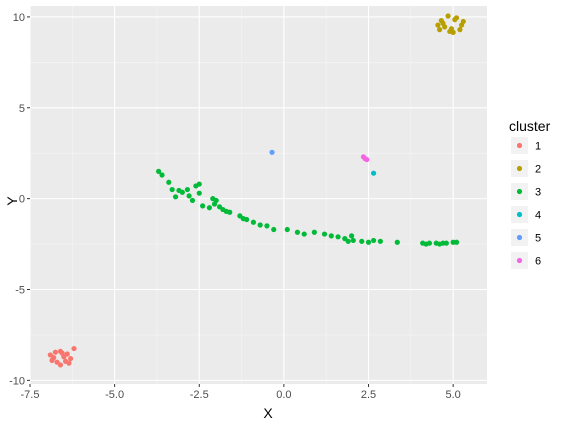  What do you see at coordinates (19, 18) in the screenshot?
I see `y-tick-label: 10` at bounding box center [19, 18].